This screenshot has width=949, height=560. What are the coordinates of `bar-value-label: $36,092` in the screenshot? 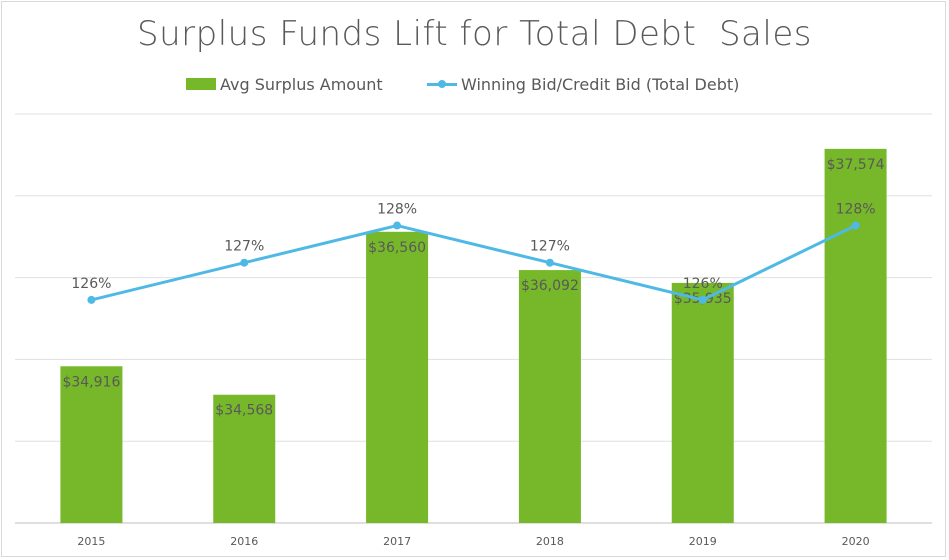 It's located at (550, 286).